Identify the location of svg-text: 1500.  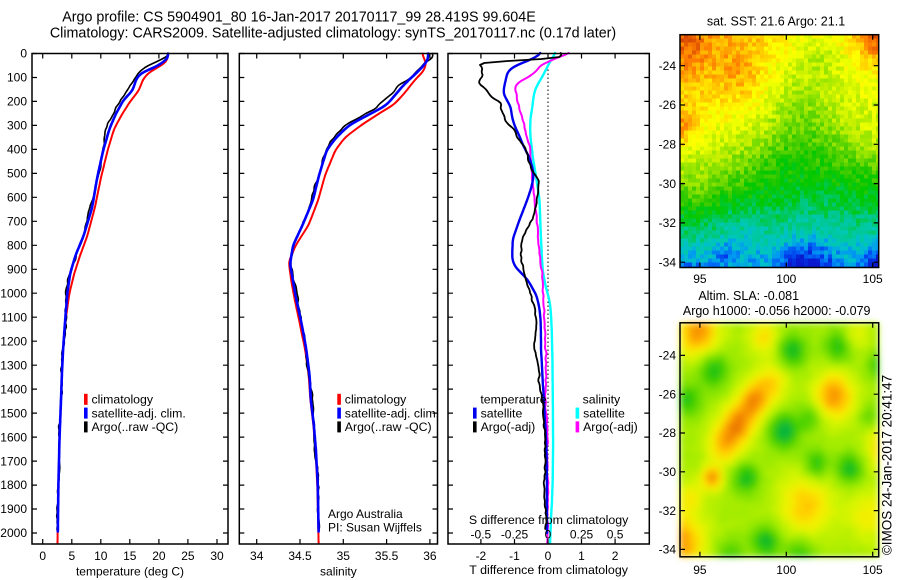
(13, 413).